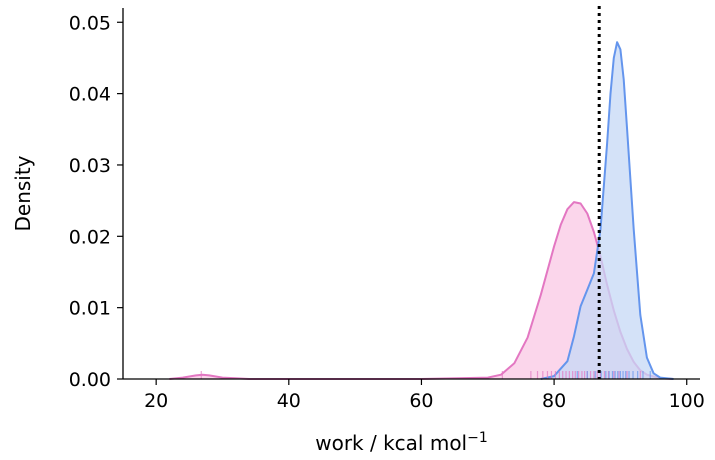 This screenshot has height=460, width=715. What do you see at coordinates (391, 443) in the screenshot?
I see `x-axis-label-text: work / kcal mol` at bounding box center [391, 443].